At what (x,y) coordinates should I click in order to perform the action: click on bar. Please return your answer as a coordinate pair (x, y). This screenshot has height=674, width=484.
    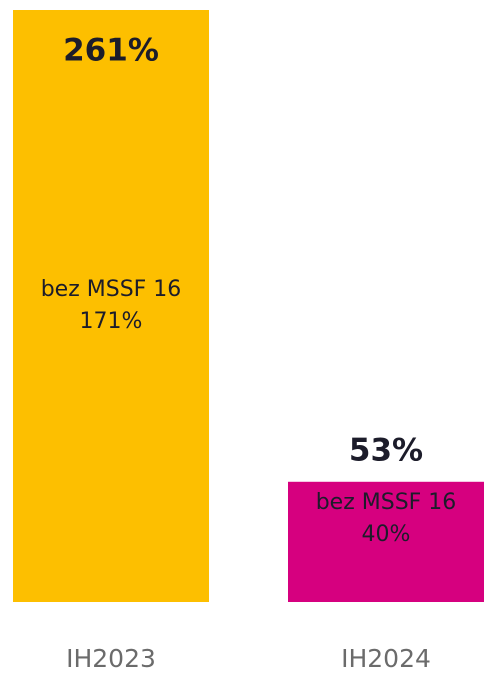
    Looking at the image, I should click on (386, 541).